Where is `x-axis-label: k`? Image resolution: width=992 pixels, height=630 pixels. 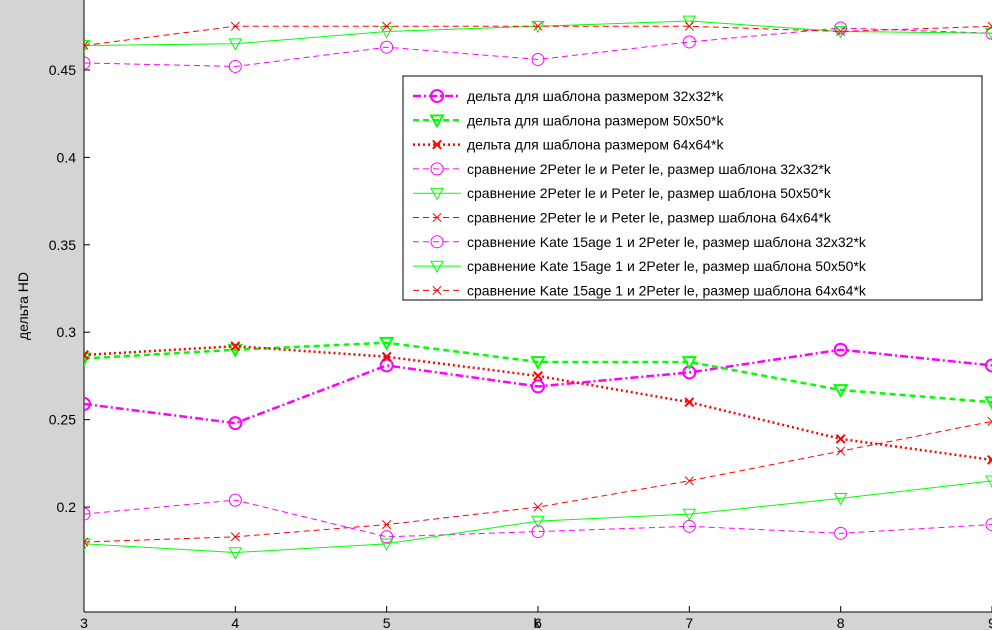 x-axis-label: k is located at coordinates (538, 622).